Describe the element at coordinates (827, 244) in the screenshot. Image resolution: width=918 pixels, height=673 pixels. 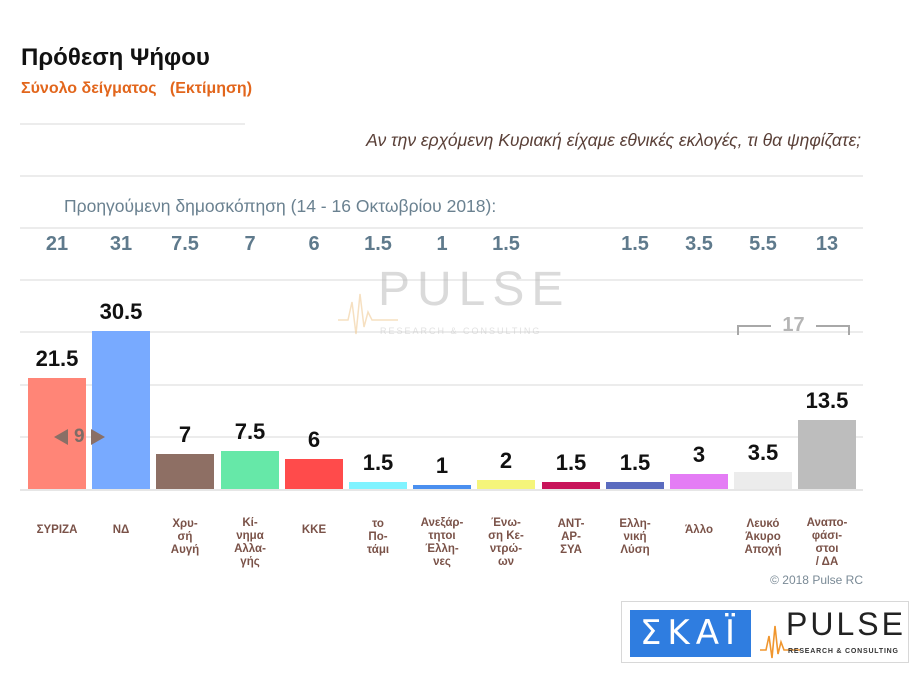
I see `previous-poll-value: 13` at that location.